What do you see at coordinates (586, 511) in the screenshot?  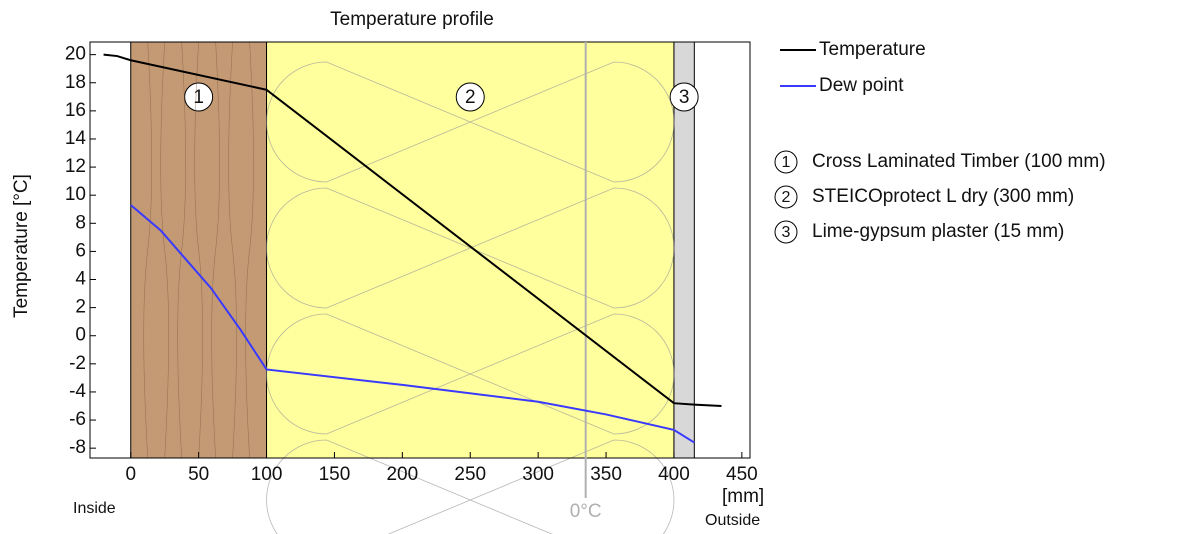 I see `zero-label: 0°C` at bounding box center [586, 511].